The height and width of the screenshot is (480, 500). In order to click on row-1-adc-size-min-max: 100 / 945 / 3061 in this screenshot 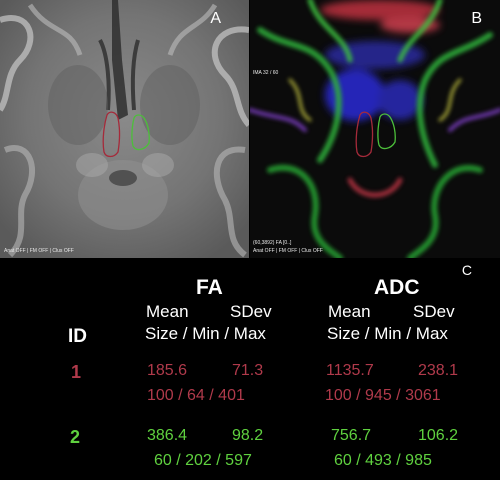, I will do `click(383, 395)`.